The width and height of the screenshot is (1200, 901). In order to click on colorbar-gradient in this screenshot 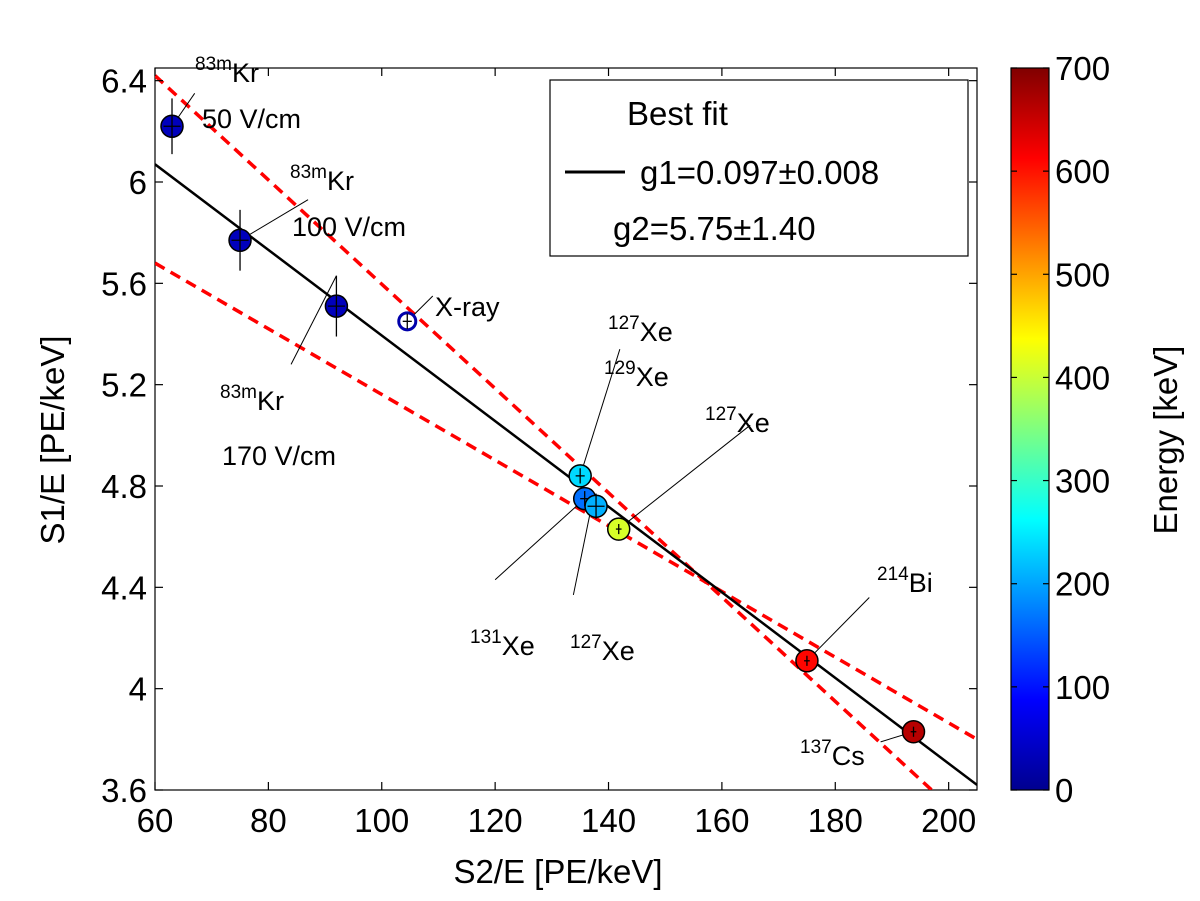, I will do `click(1030, 429)`.